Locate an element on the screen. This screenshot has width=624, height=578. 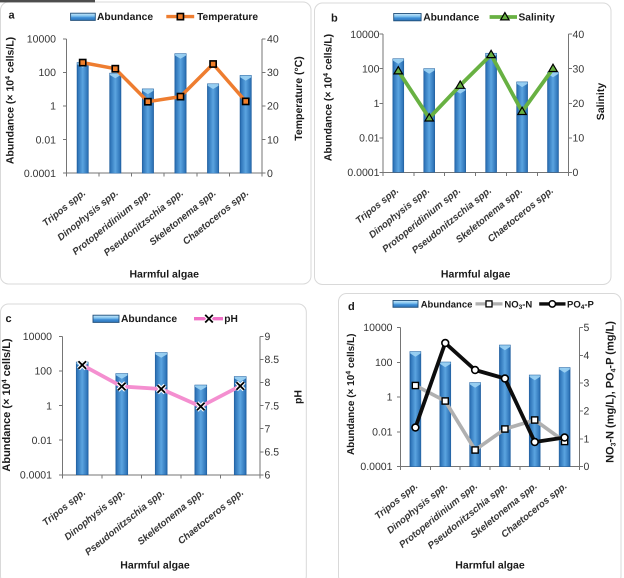
svg-text: 4 is located at coordinates (587, 356).